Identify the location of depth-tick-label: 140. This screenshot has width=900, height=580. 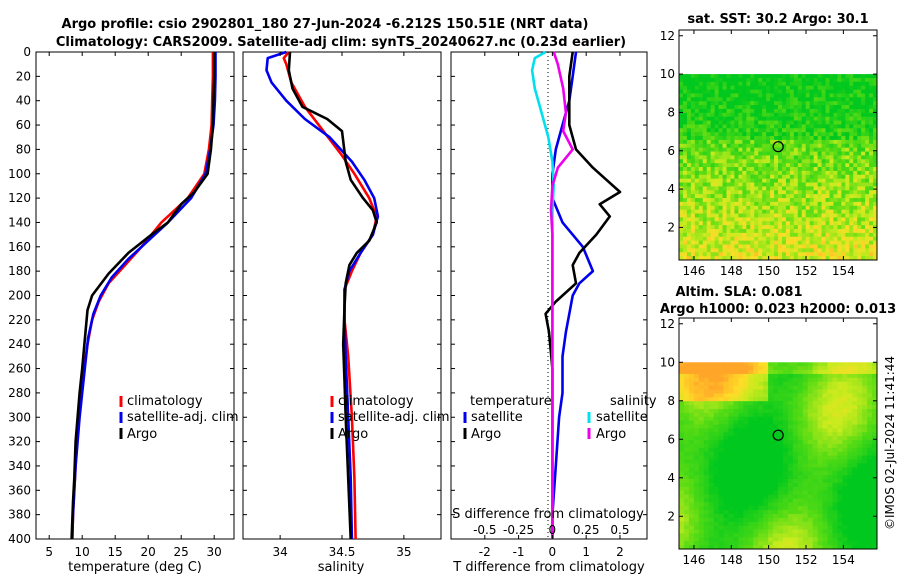
(19, 222).